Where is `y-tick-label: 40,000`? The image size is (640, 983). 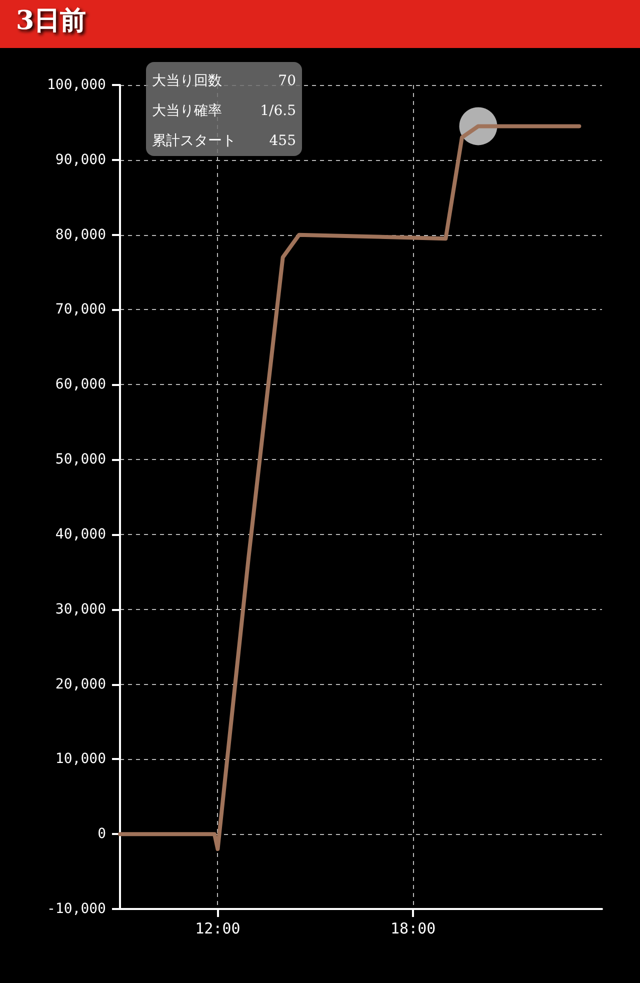 y-tick-label: 40,000 is located at coordinates (80, 534).